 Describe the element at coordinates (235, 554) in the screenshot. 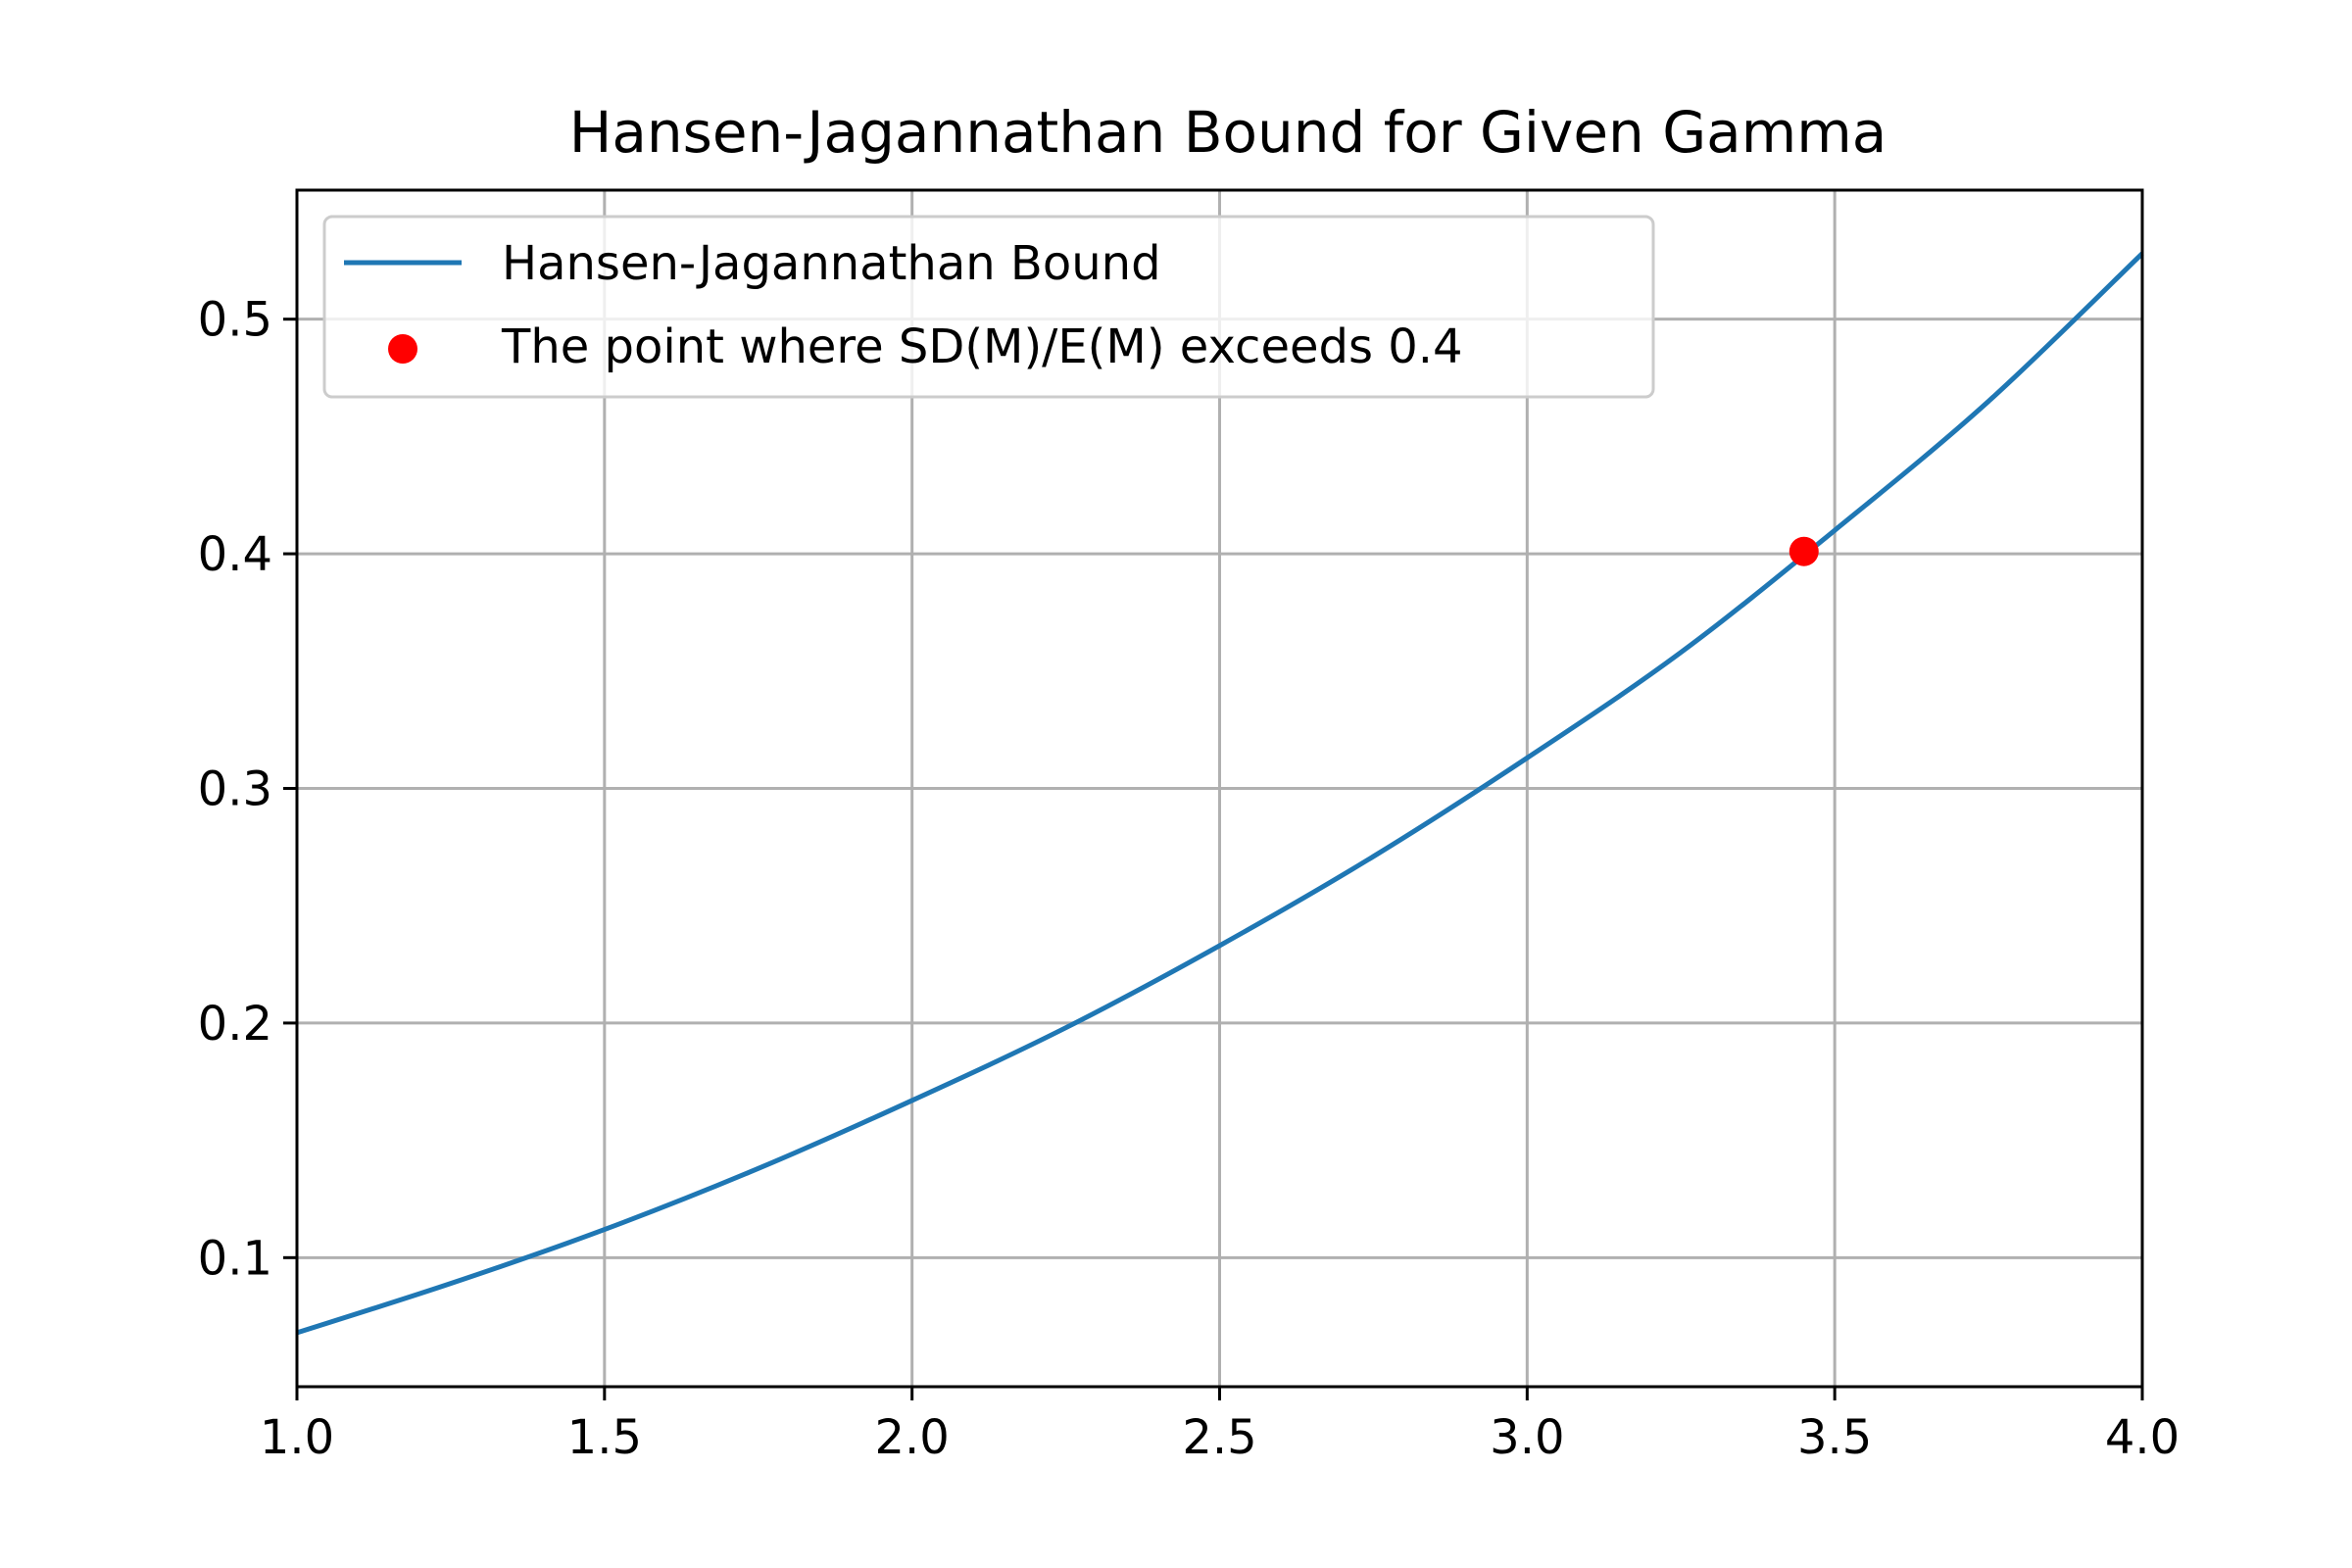

I see `y-tick-label: 0.4` at that location.